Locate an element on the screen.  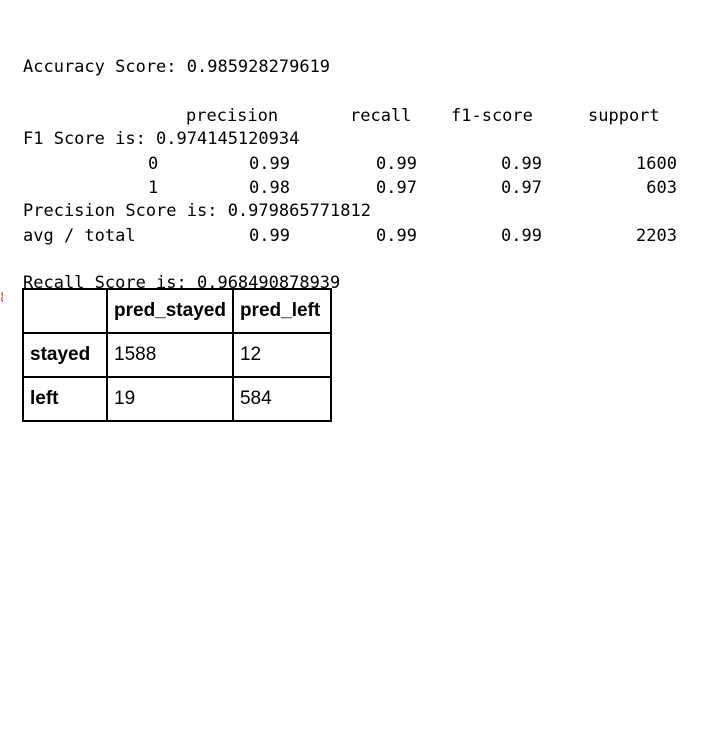
table-cell: 584 is located at coordinates (281, 399).